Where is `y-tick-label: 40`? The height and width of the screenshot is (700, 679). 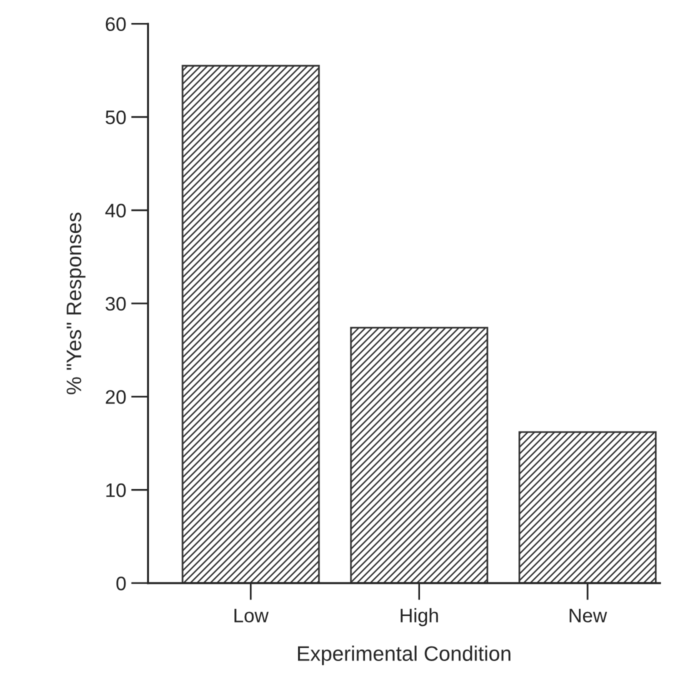
y-tick-label: 40 is located at coordinates (115, 211).